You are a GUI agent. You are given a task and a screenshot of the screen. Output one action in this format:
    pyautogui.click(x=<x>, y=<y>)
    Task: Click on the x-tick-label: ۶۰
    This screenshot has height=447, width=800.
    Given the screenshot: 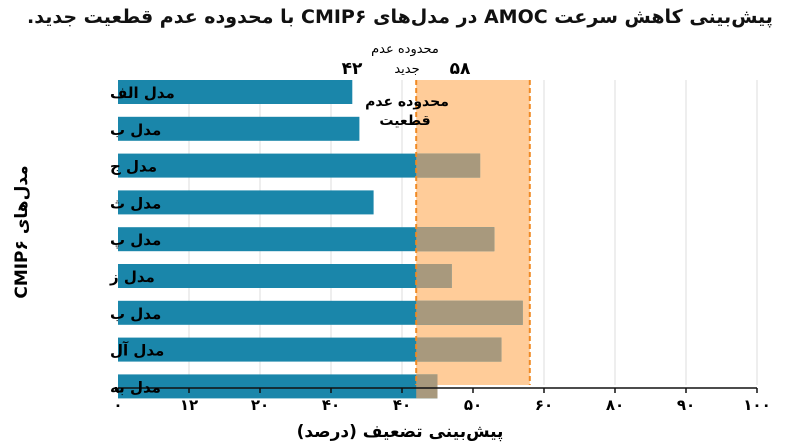 What is the action you would take?
    pyautogui.click(x=544, y=405)
    